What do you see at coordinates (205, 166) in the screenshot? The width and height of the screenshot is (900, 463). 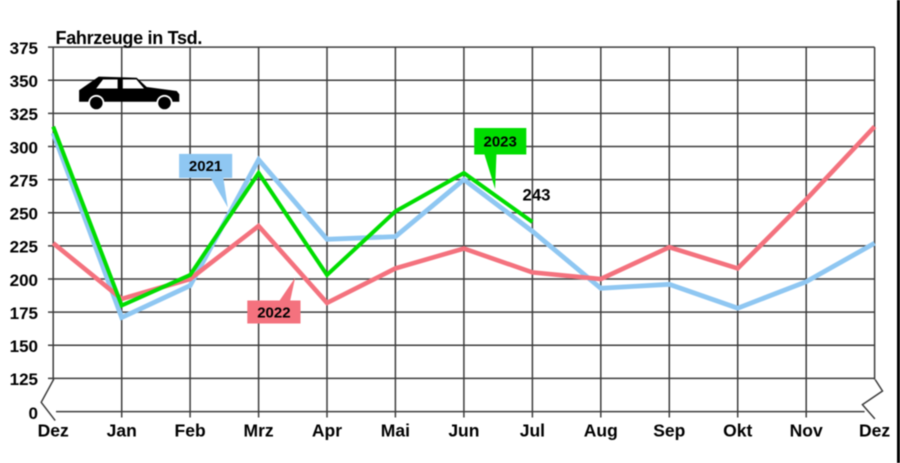 I see `svg-text: 2021` at bounding box center [205, 166].